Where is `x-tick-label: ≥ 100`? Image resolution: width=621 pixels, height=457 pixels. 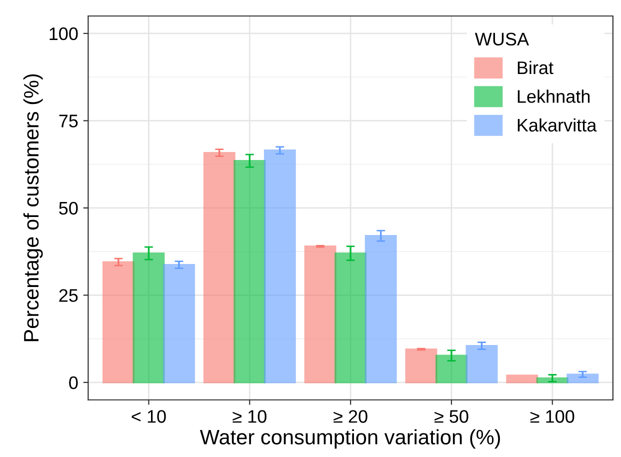
x-tick-label: ≥ 100 is located at coordinates (552, 416).